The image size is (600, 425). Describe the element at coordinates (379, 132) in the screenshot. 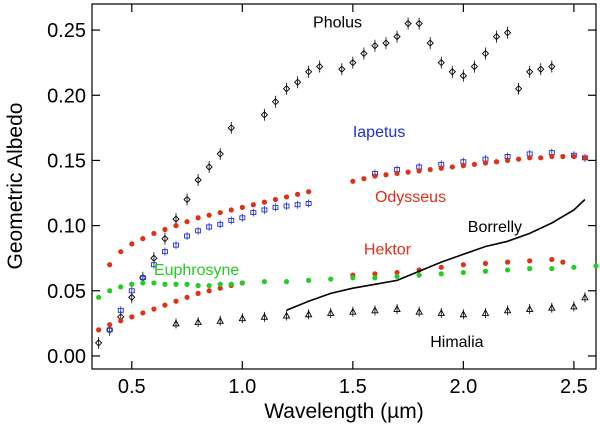

I see `series-label-iapetus: Iapetus` at that location.